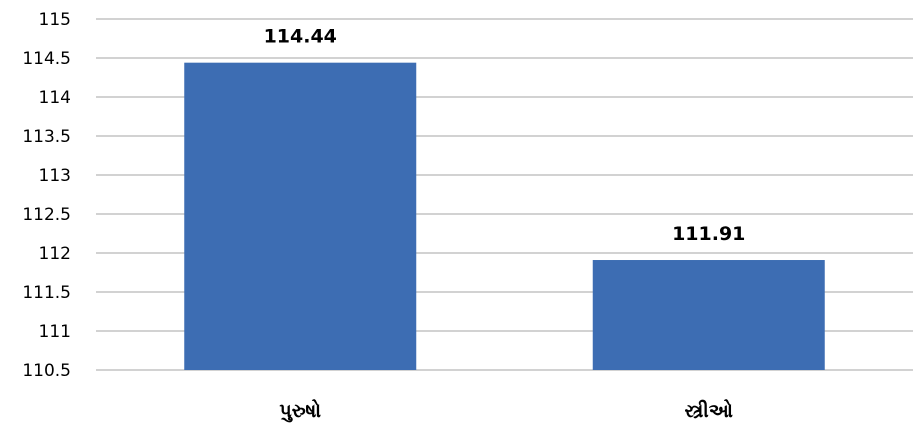 The width and height of the screenshot is (917, 425). I want to click on category-label: સ્ત્રીઓ, so click(709, 410).